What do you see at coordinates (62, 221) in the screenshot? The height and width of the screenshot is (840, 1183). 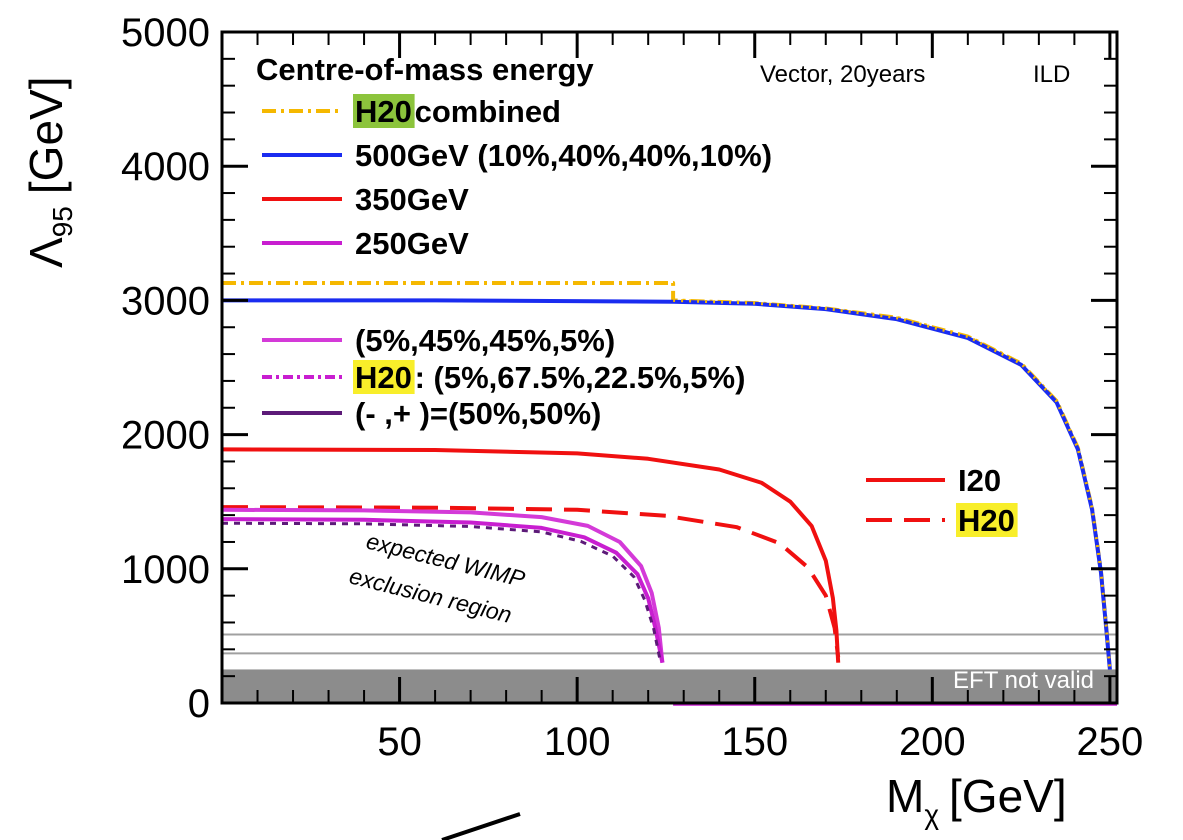 I see `y-axis-subscript: 95` at bounding box center [62, 221].